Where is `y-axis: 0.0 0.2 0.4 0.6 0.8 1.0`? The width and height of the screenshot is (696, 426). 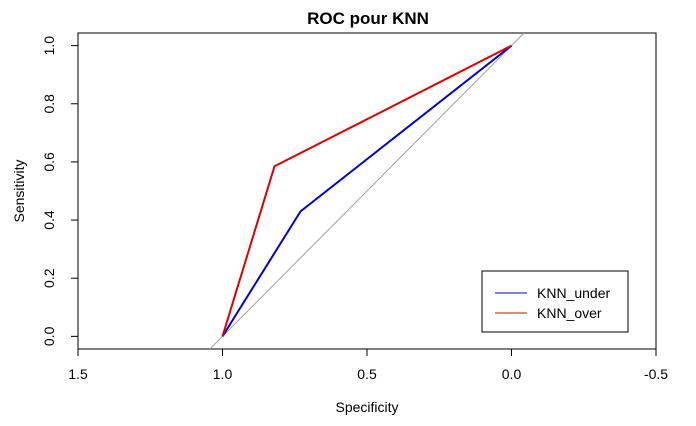 y-axis: 0.0 0.2 0.4 0.6 0.8 1.0 is located at coordinates (60, 191).